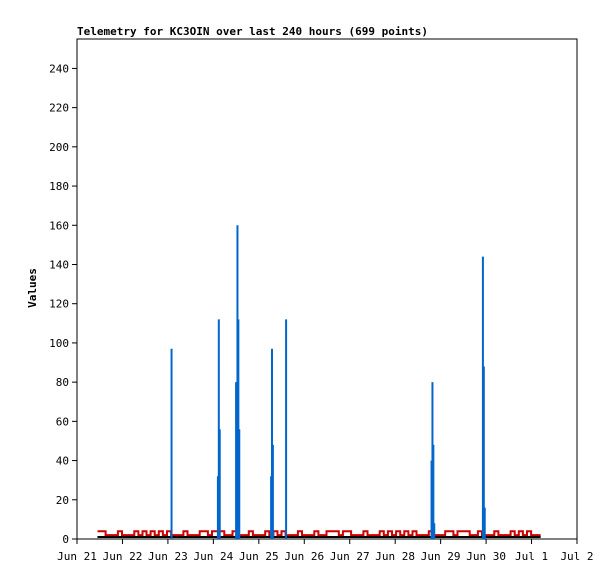 Image resolution: width=615 pixels, height=579 pixels. What do you see at coordinates (59, 108) in the screenshot?
I see `y-tick-label: 220` at bounding box center [59, 108].